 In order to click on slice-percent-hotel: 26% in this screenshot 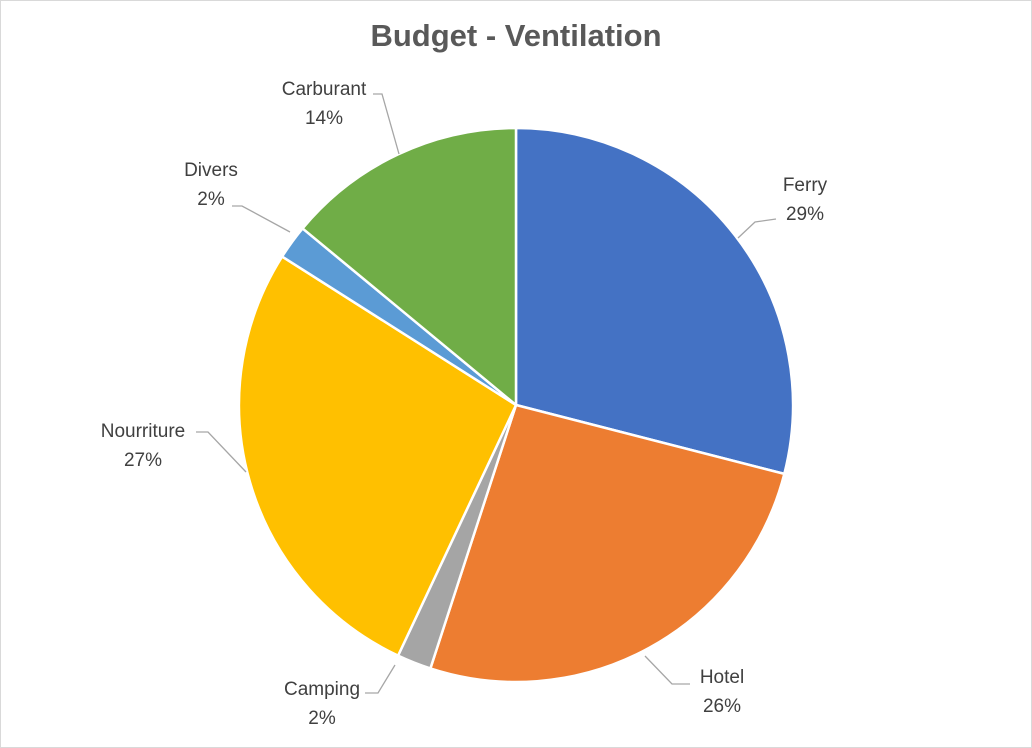, I will do `click(722, 706)`.